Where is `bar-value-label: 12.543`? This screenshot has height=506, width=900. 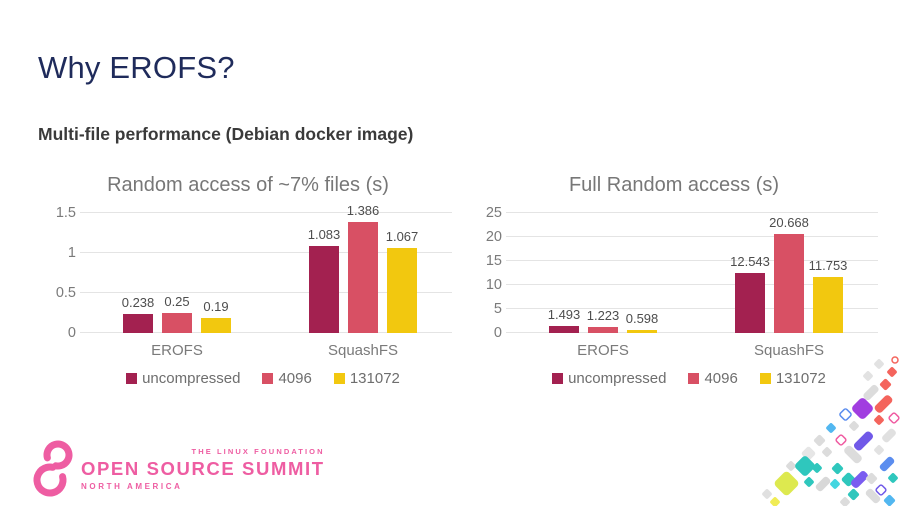 bar-value-label: 12.543 is located at coordinates (750, 261).